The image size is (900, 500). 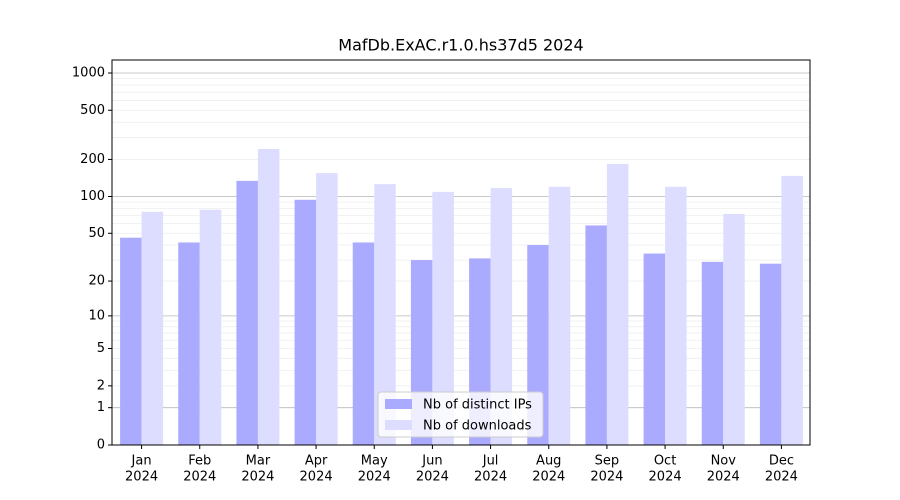 I want to click on y-tick-label: 10, so click(x=96, y=315).